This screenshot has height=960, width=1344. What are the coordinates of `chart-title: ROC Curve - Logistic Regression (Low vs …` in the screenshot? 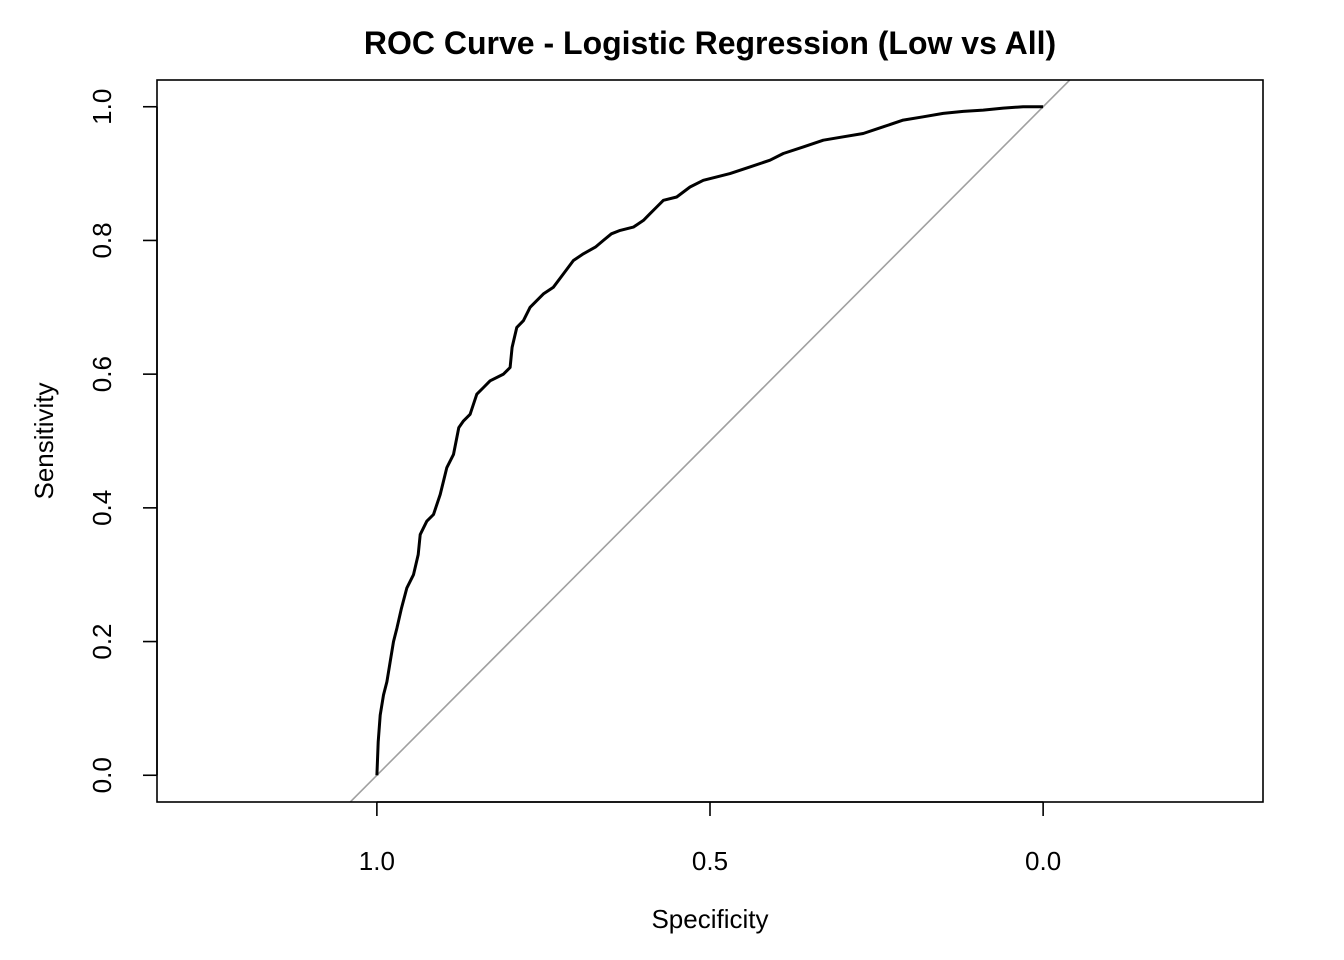 It's located at (710, 43).